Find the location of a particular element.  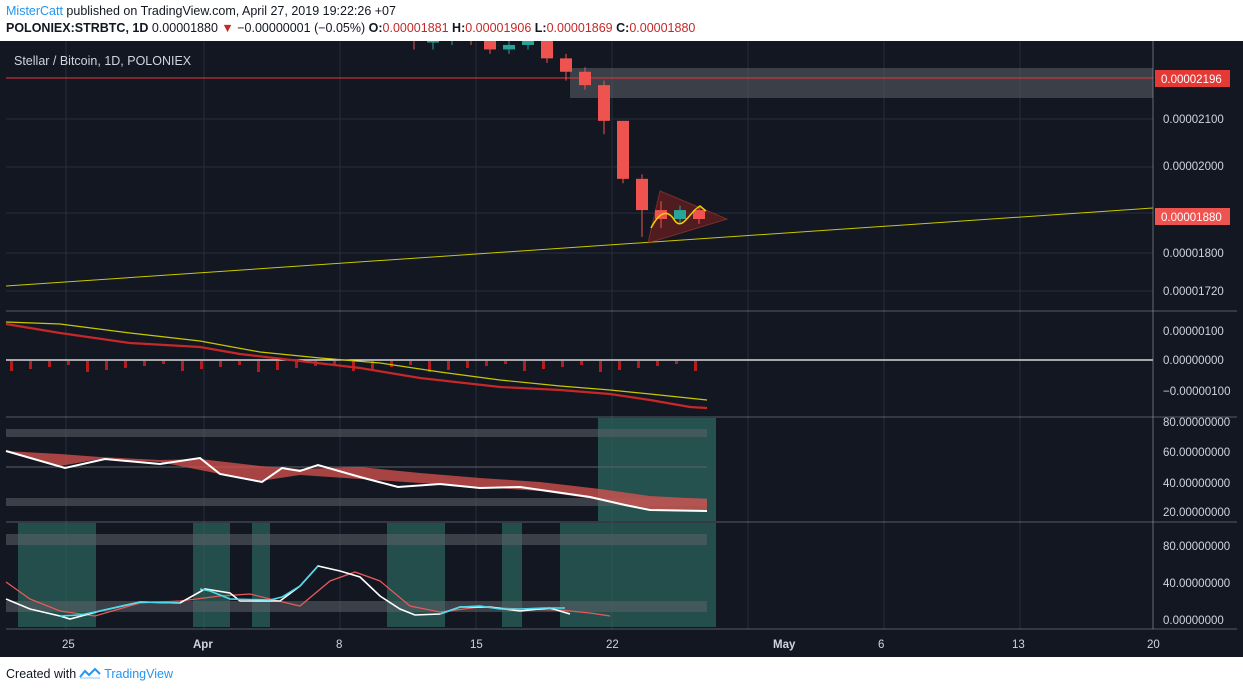

price-change: −0.00000001 (−0.05%) is located at coordinates (301, 28).